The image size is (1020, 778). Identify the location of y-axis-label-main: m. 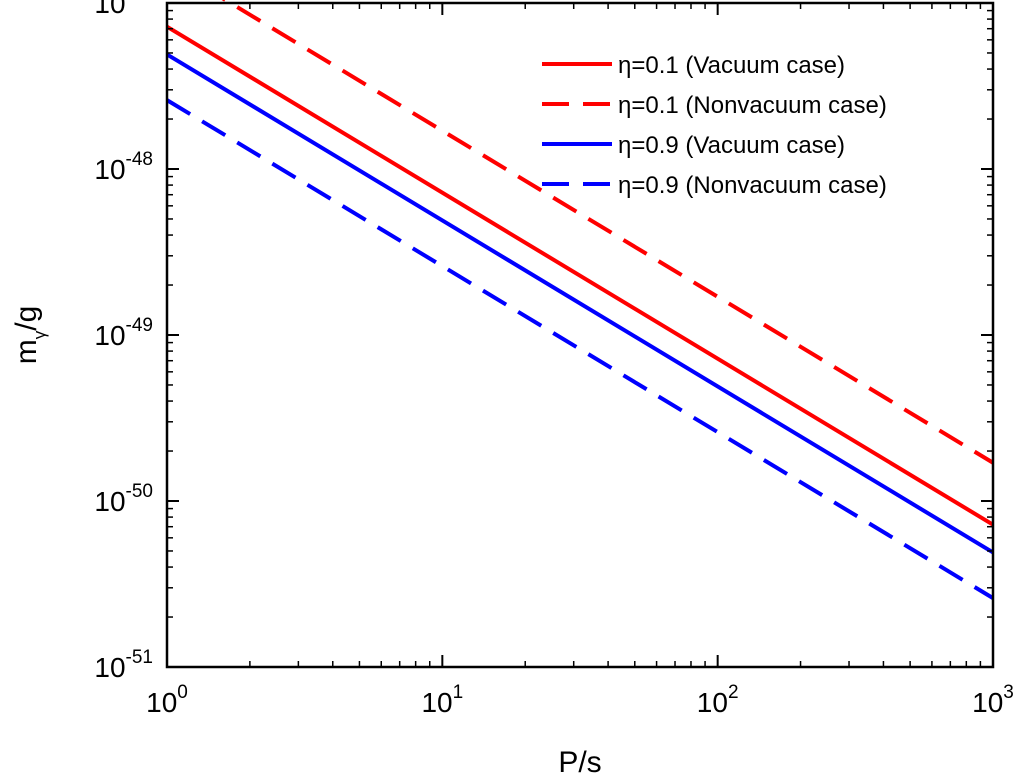
(26, 351).